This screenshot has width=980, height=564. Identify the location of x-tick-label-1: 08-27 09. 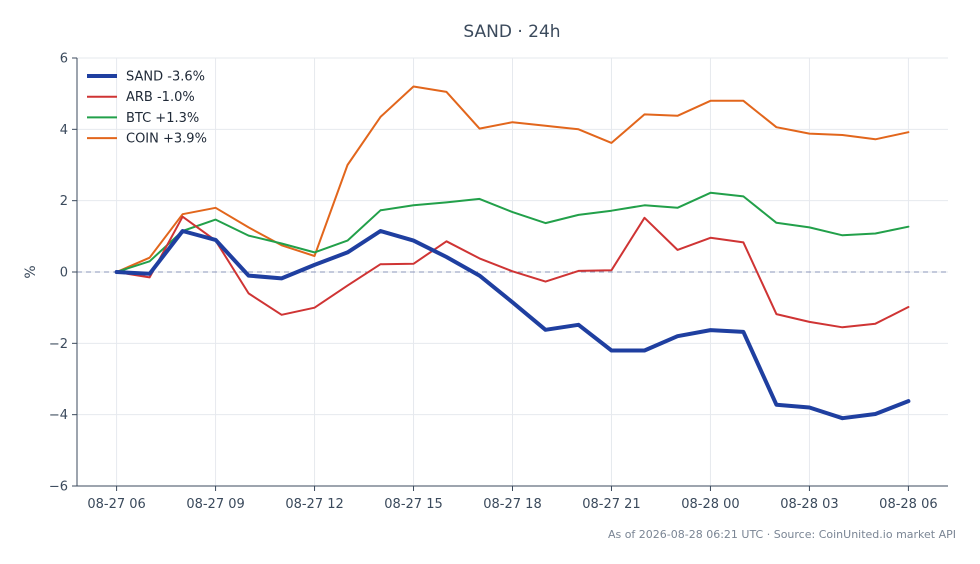
(215, 504).